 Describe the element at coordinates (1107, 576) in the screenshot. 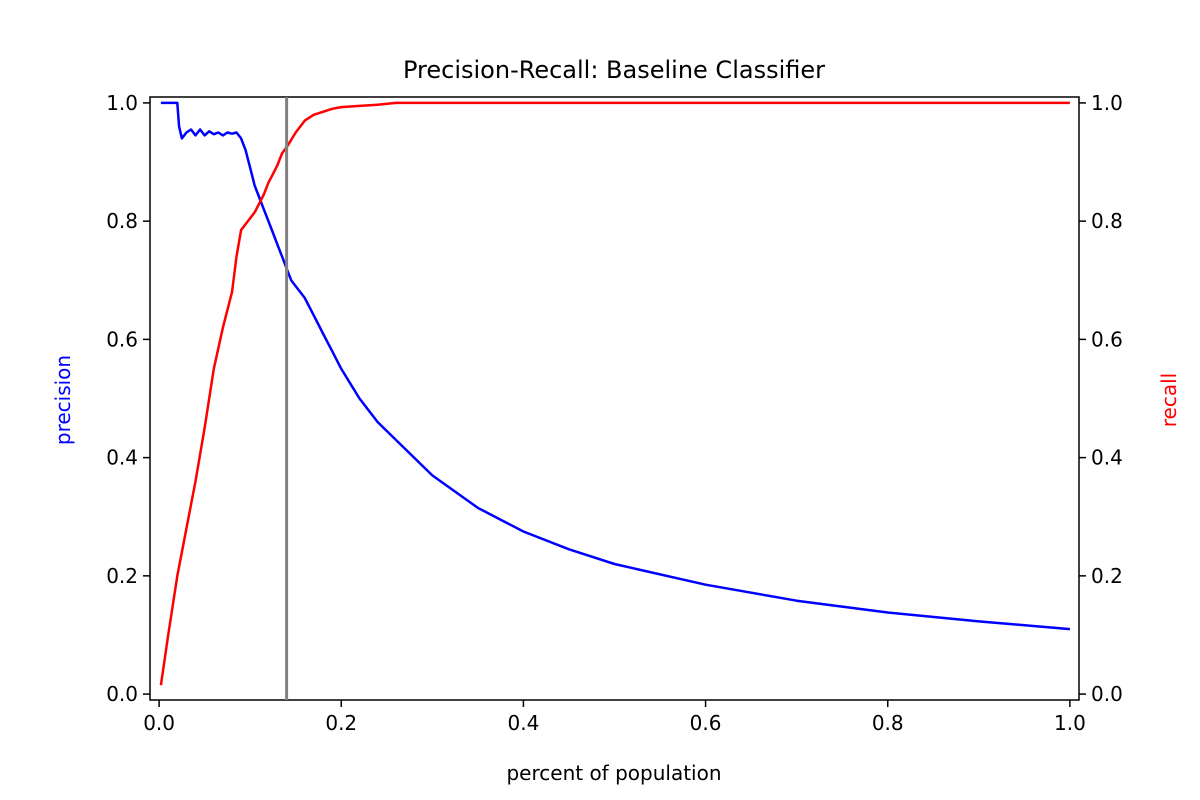

I see `y-right-tick-label: 0.2` at that location.